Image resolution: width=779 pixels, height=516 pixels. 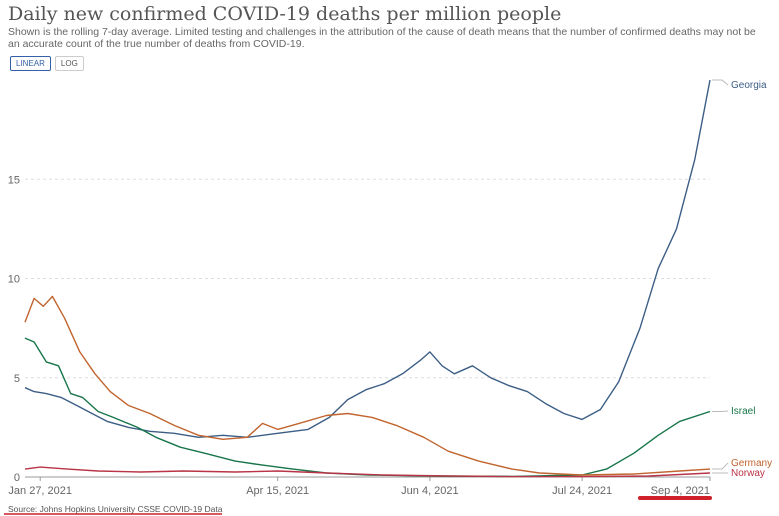 What do you see at coordinates (748, 473) in the screenshot?
I see `series-label: Norway` at bounding box center [748, 473].